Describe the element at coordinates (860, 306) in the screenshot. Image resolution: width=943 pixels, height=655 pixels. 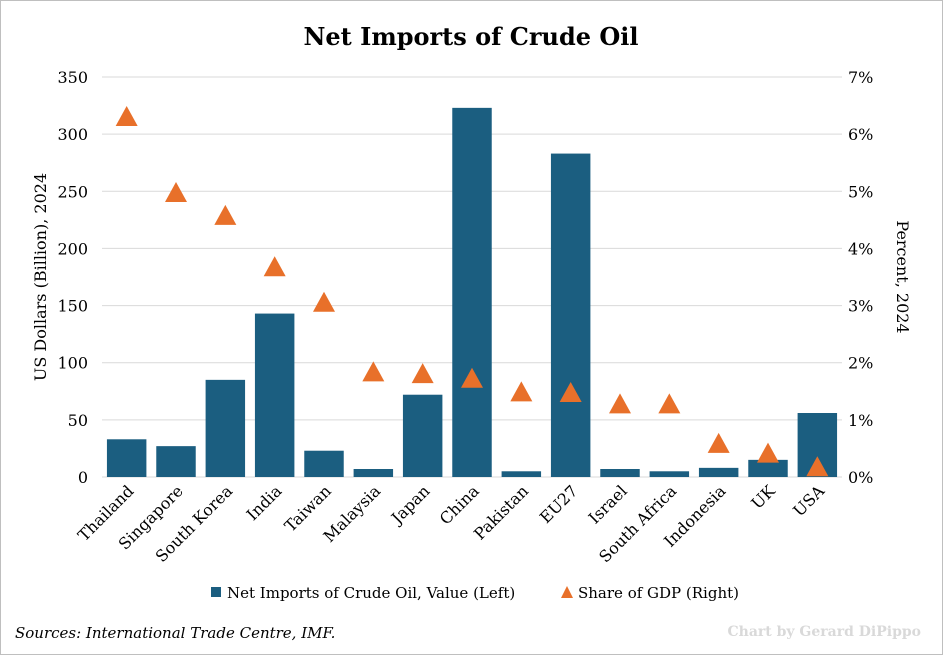
I see `right-tick-label: 3%` at that location.